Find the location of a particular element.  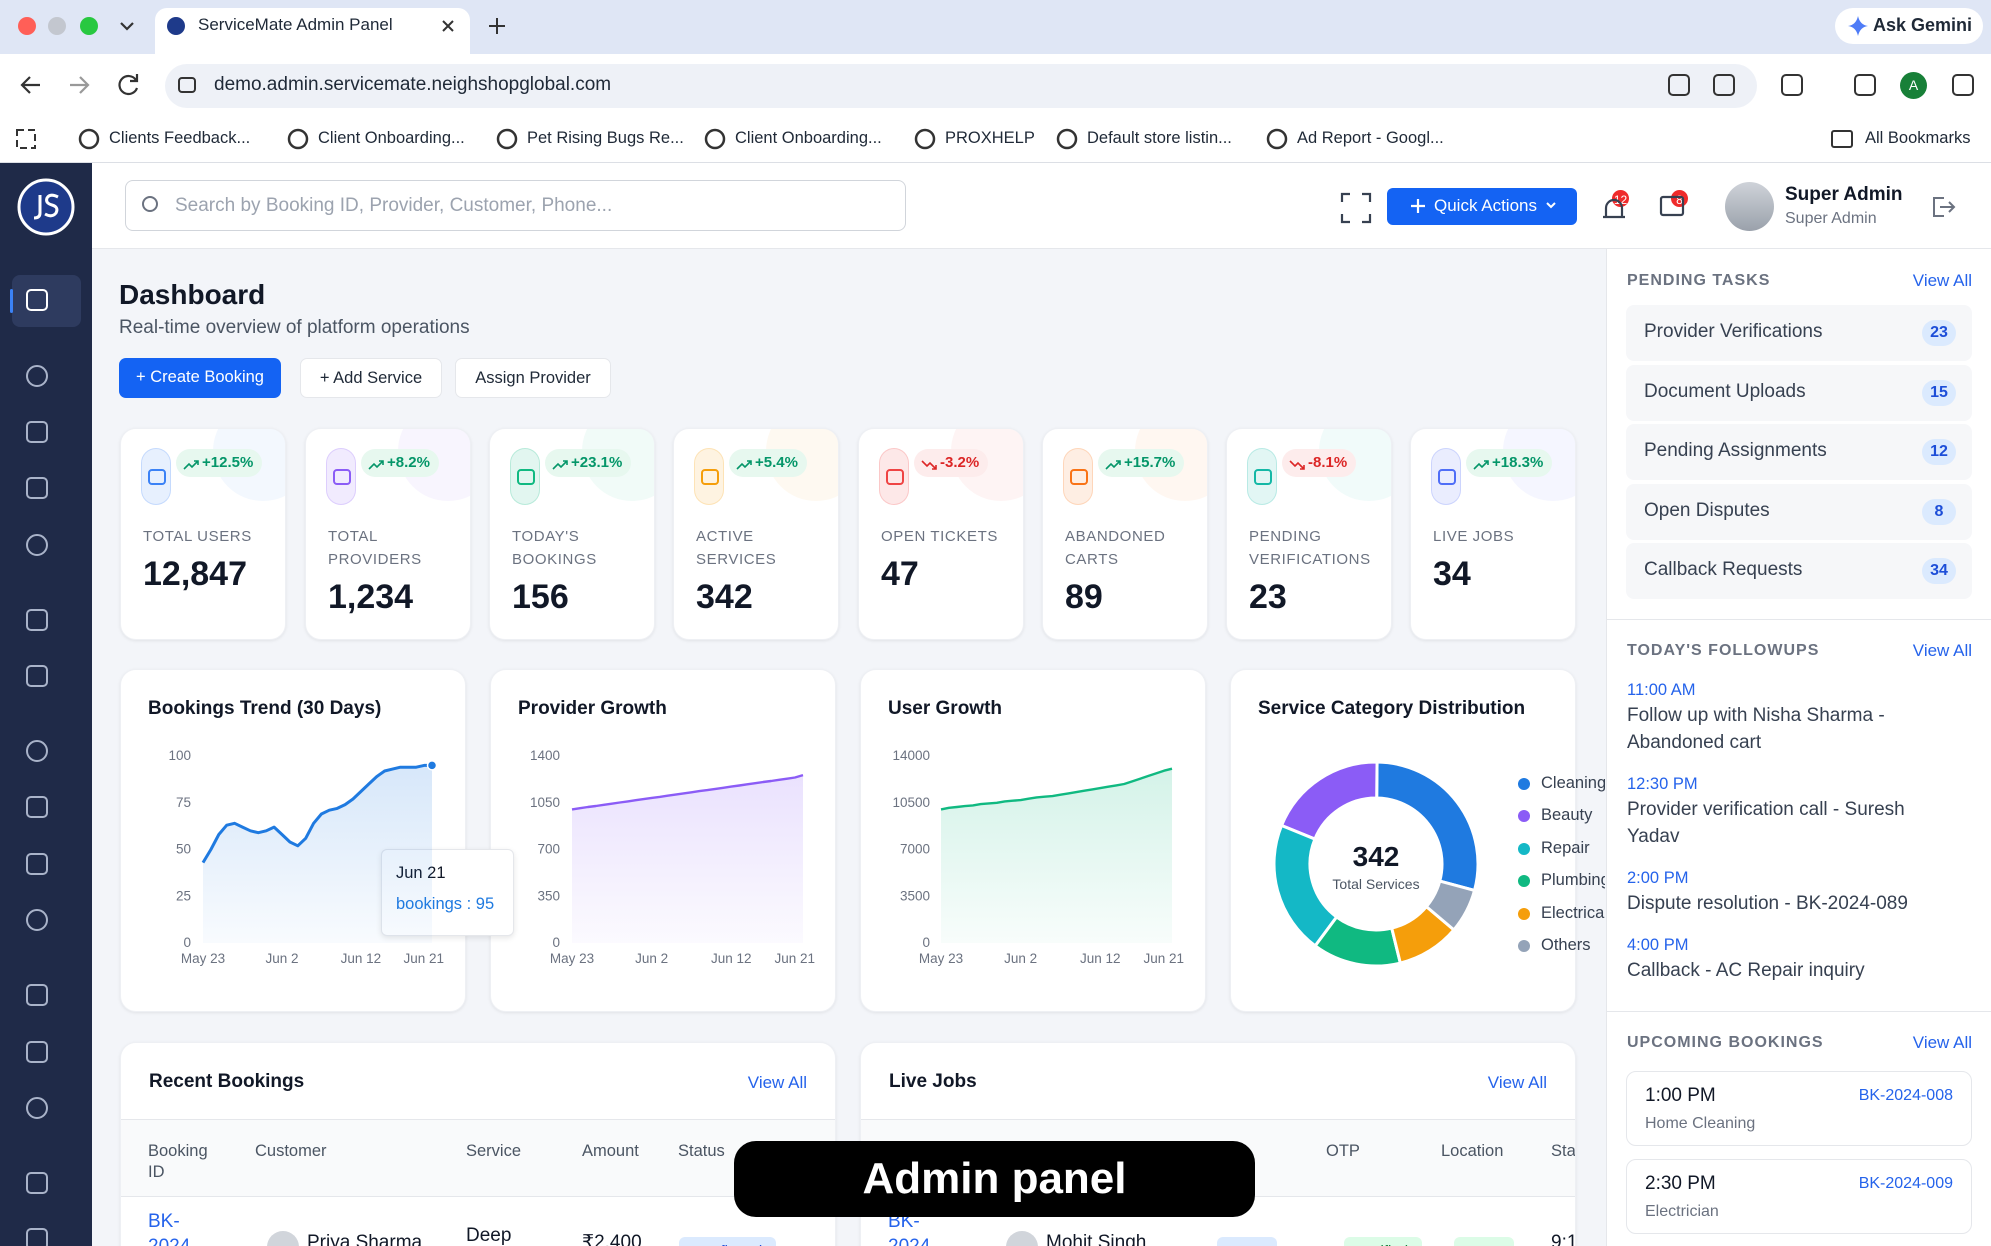

all-bookmarks: All Bookmarks is located at coordinates (1918, 138).